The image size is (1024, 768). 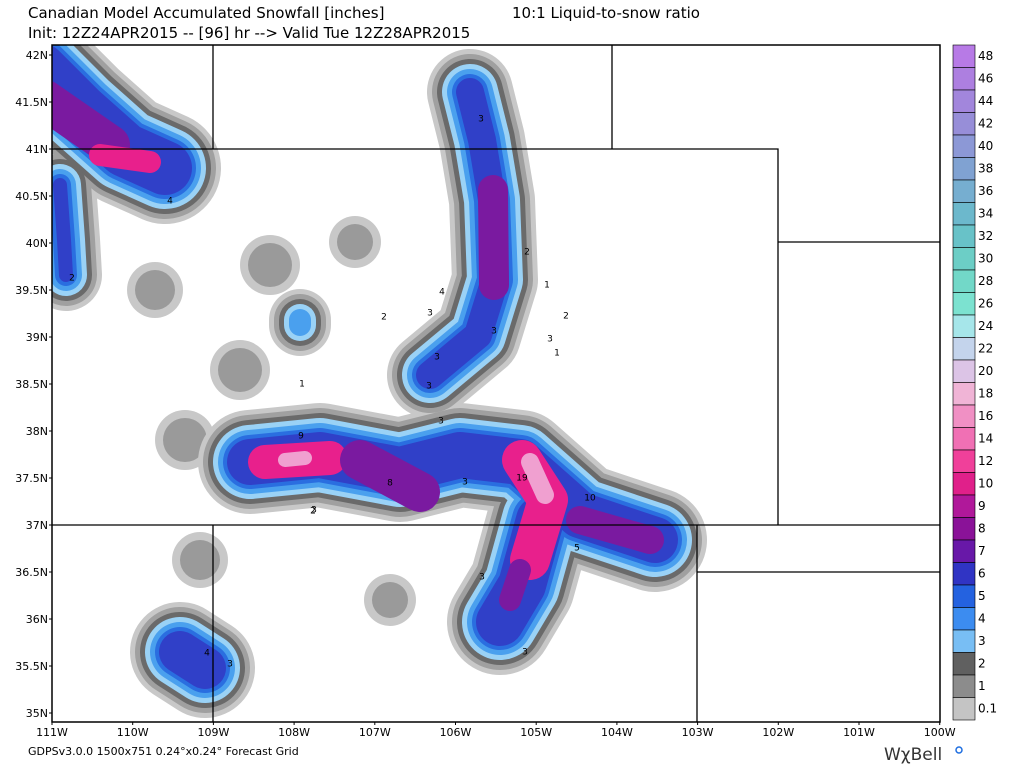 What do you see at coordinates (778, 732) in the screenshot?
I see `lon-label: 102W` at bounding box center [778, 732].